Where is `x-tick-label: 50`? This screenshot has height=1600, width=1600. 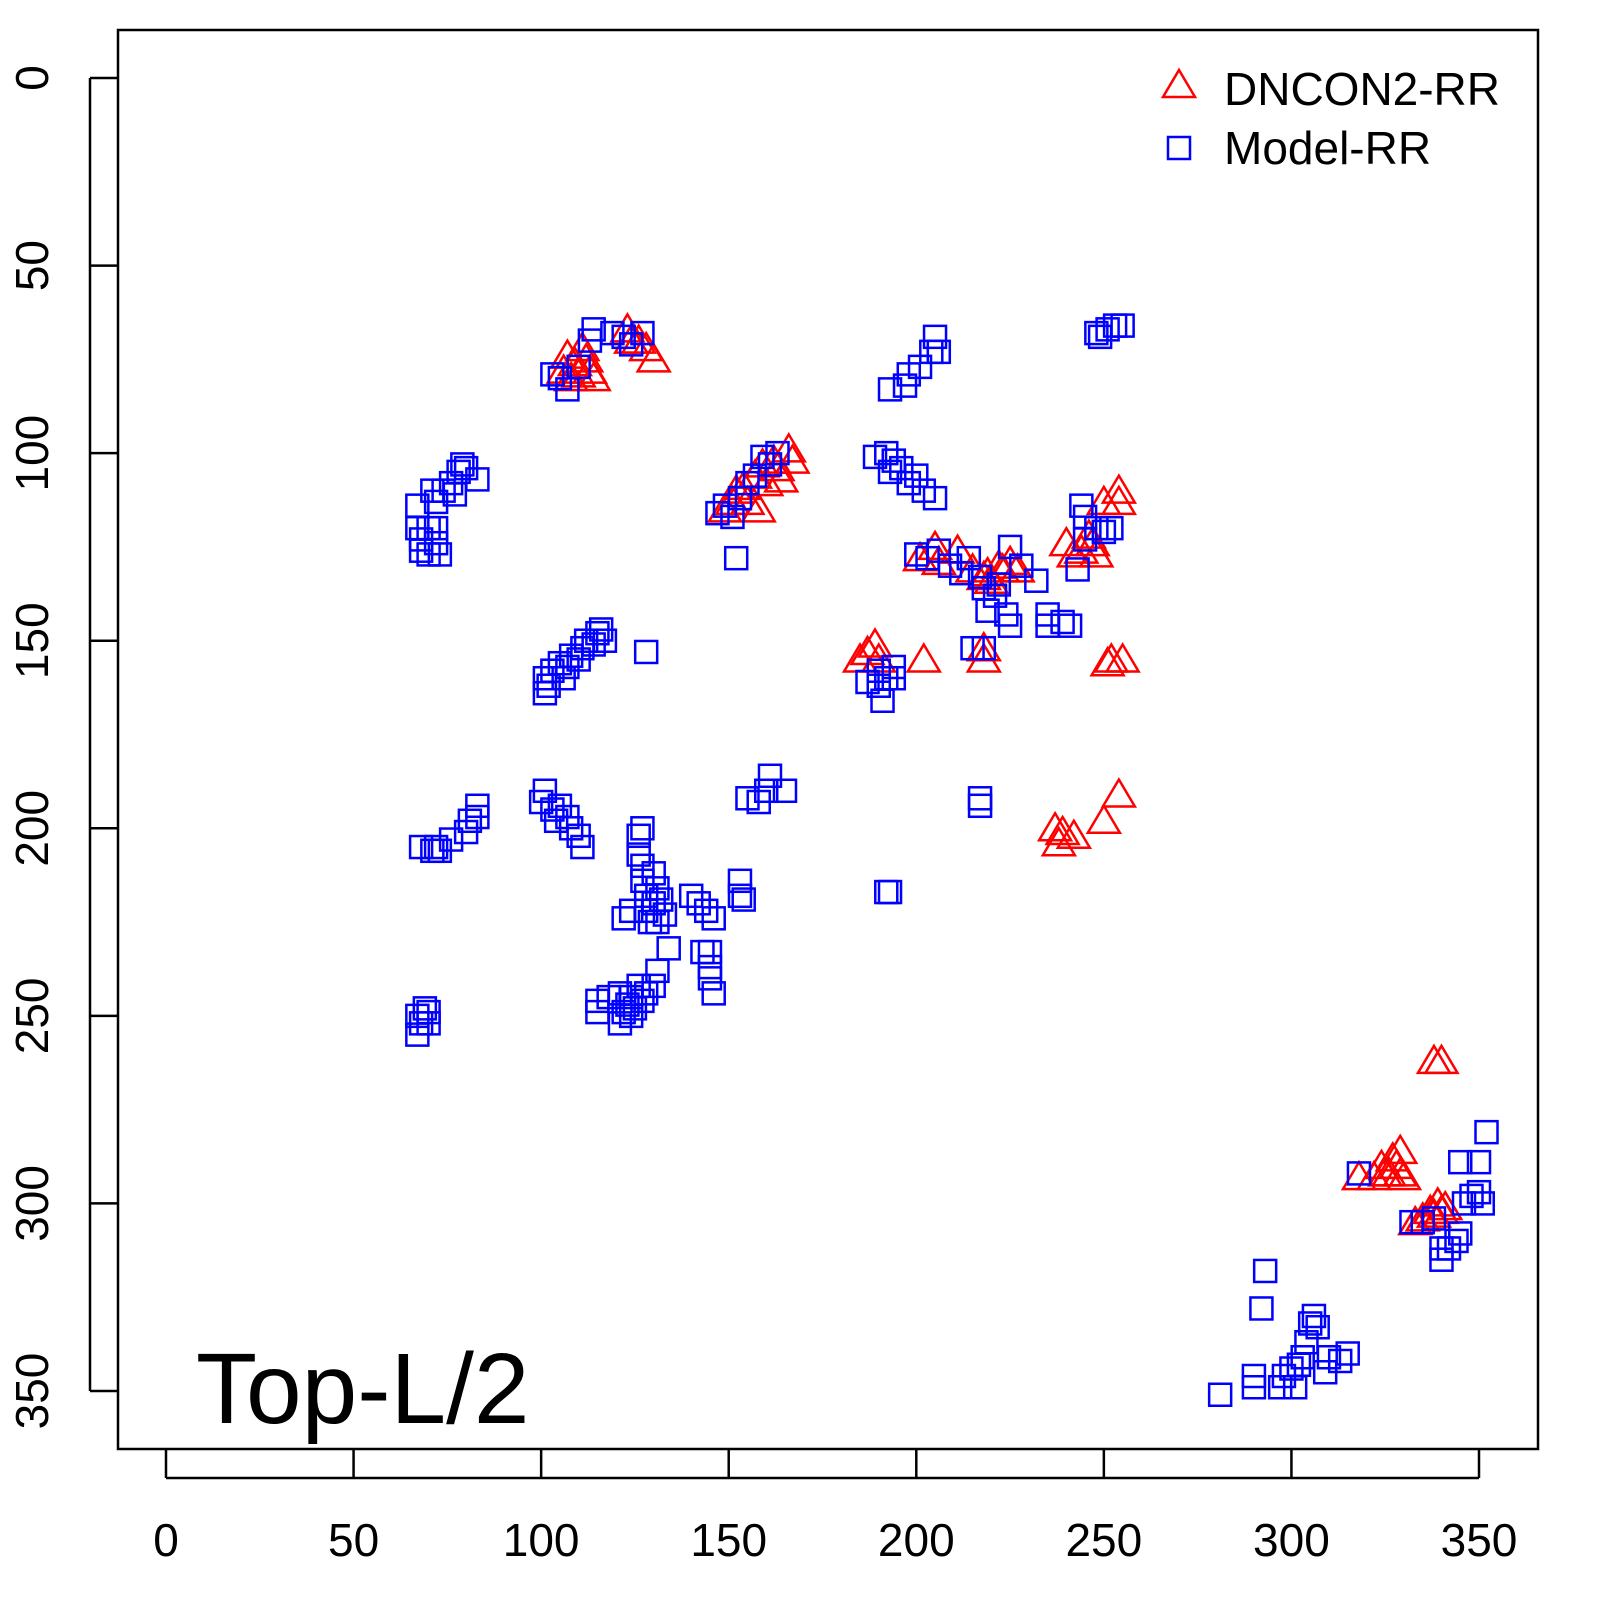 x-tick-label: 50 is located at coordinates (353, 1540).